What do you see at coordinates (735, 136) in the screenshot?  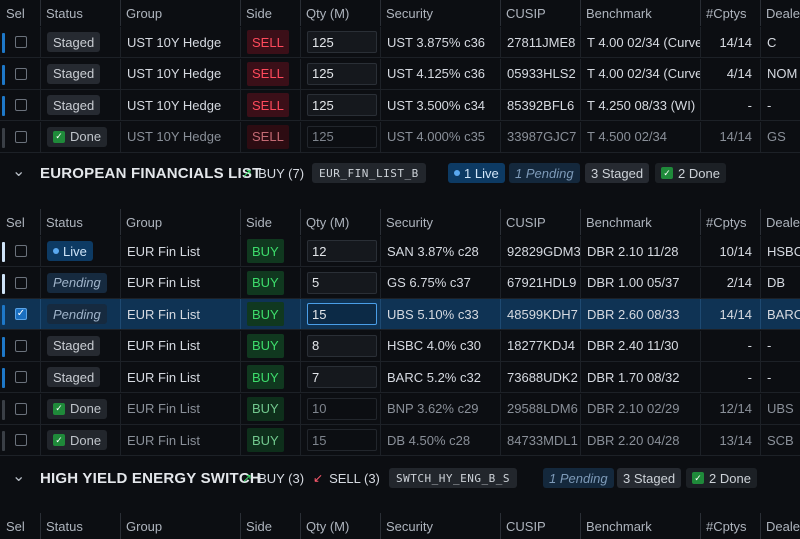 I see `counterparty-count: 14/14` at bounding box center [735, 136].